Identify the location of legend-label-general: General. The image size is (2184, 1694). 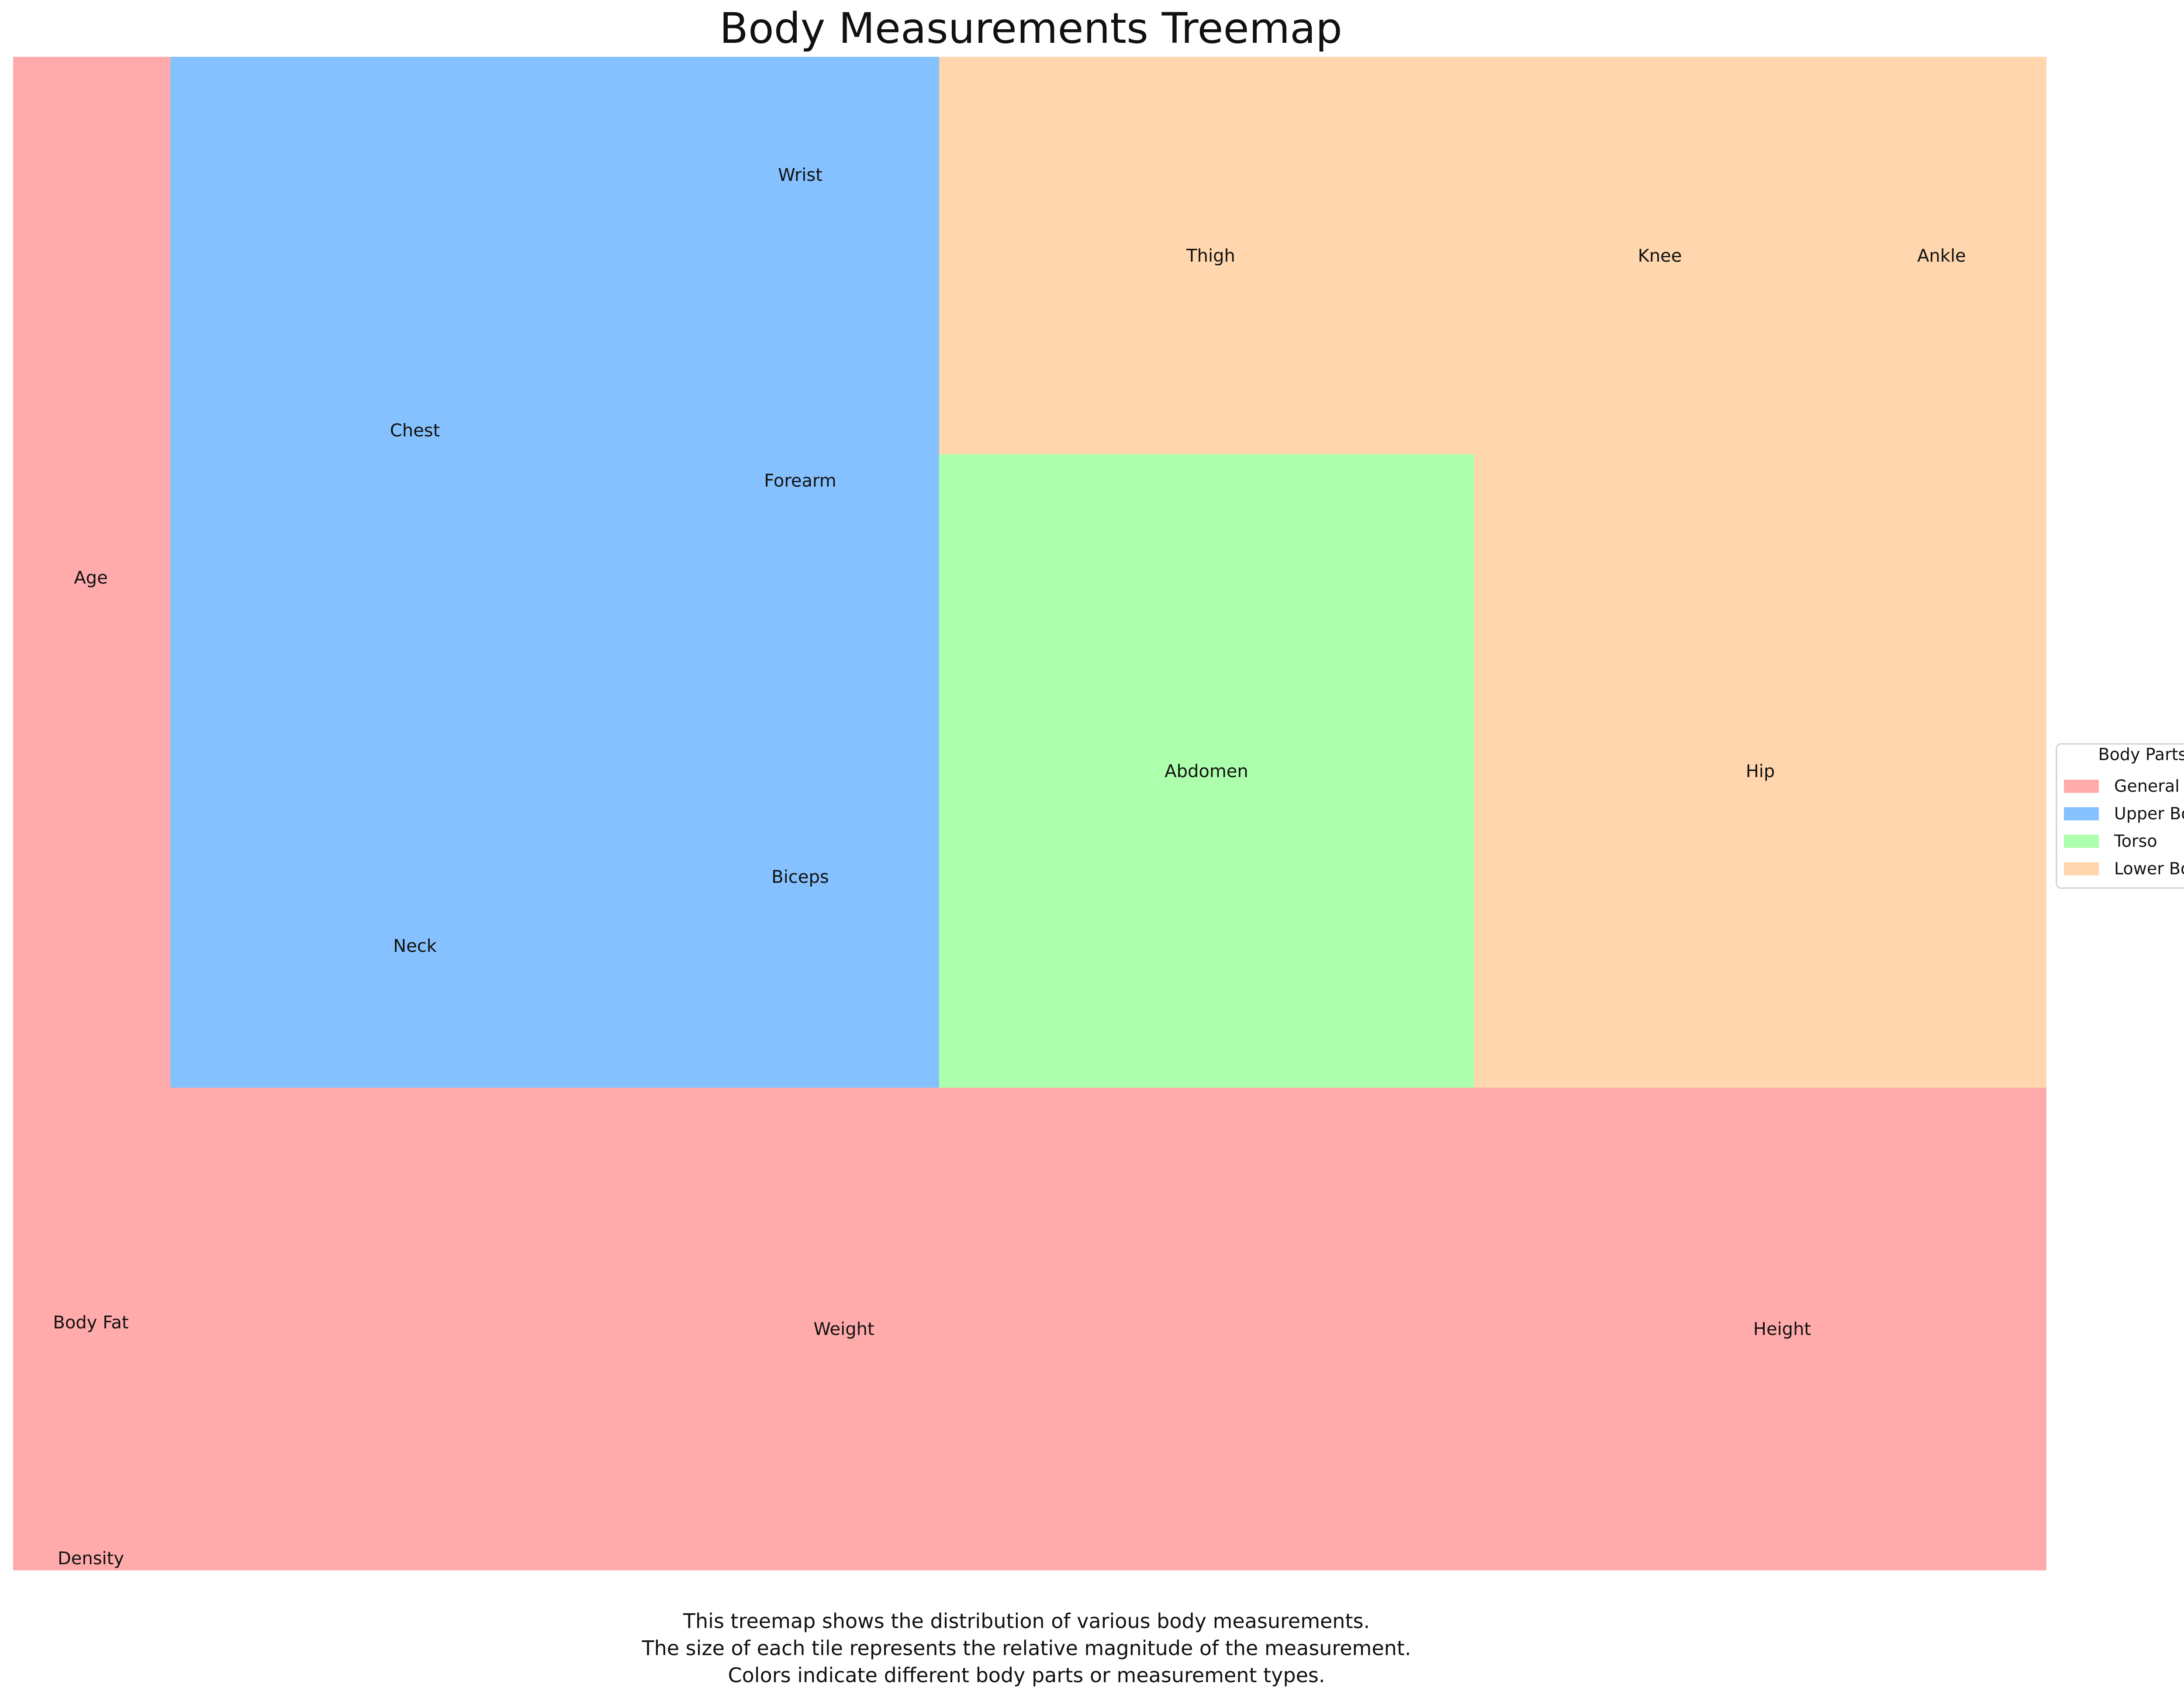
(2147, 787).